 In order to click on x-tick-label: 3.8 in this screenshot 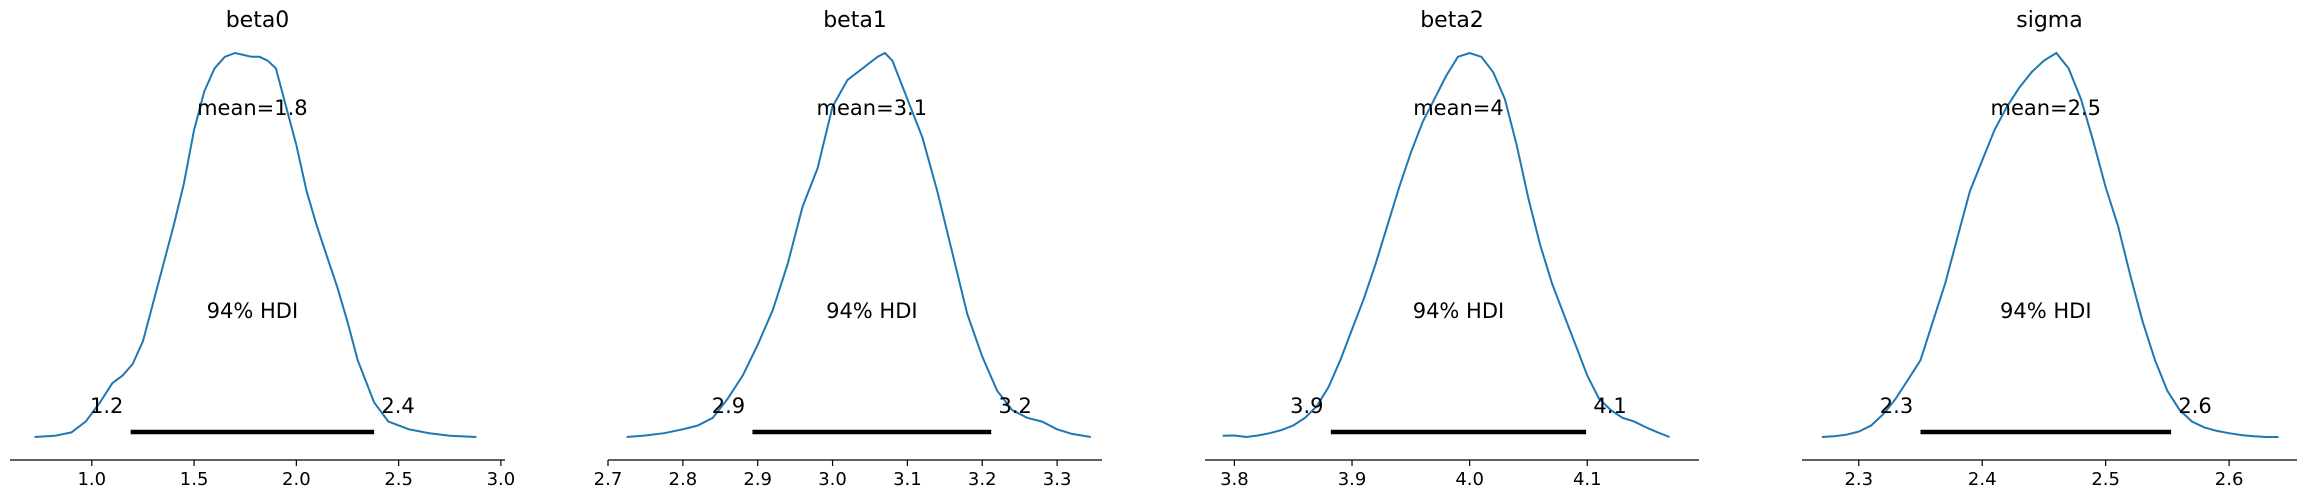, I will do `click(1234, 479)`.